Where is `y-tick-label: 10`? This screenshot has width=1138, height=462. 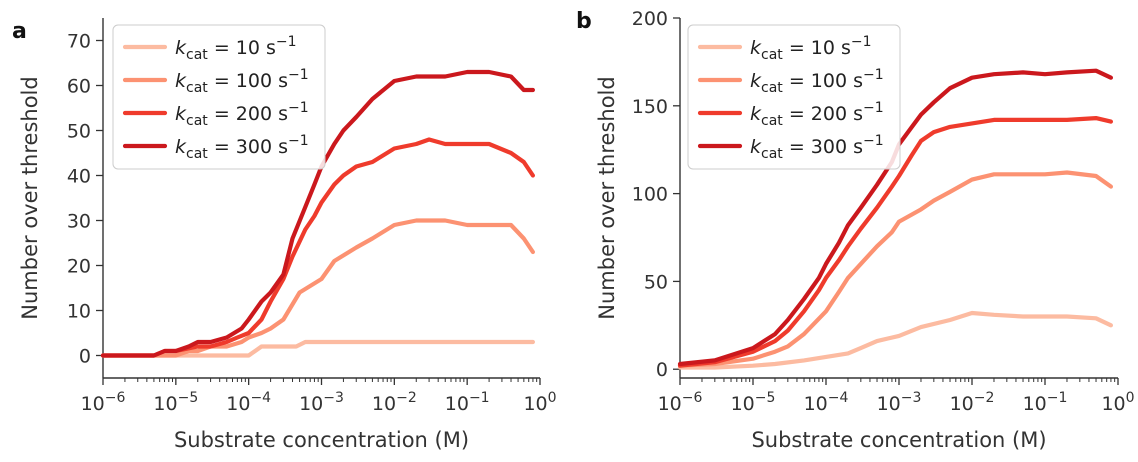 y-tick-label: 10 is located at coordinates (79, 312).